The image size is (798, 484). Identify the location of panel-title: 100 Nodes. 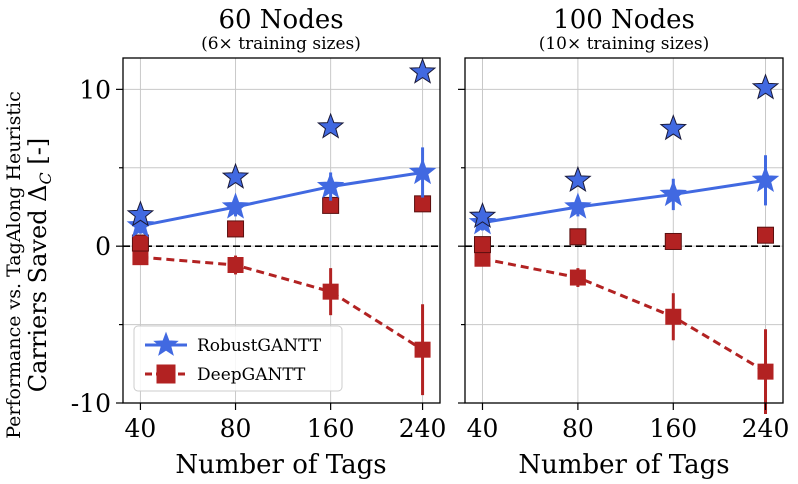
(624, 20).